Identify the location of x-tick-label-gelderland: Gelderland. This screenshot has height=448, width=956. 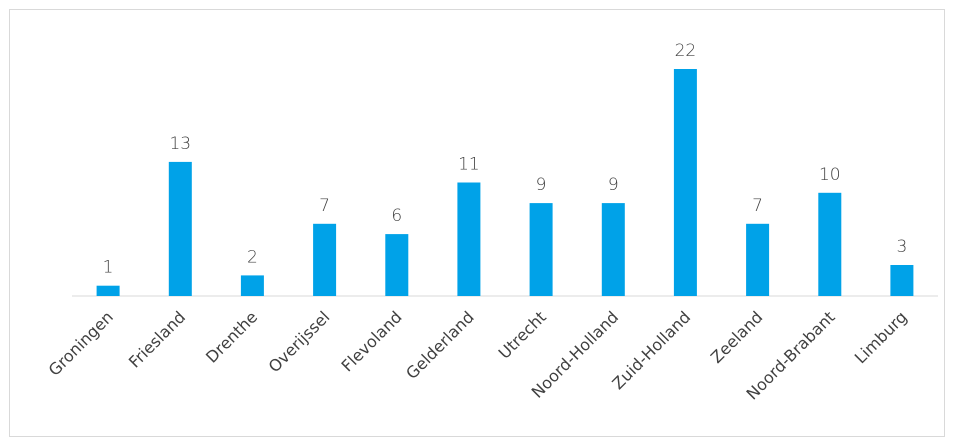
(440, 345).